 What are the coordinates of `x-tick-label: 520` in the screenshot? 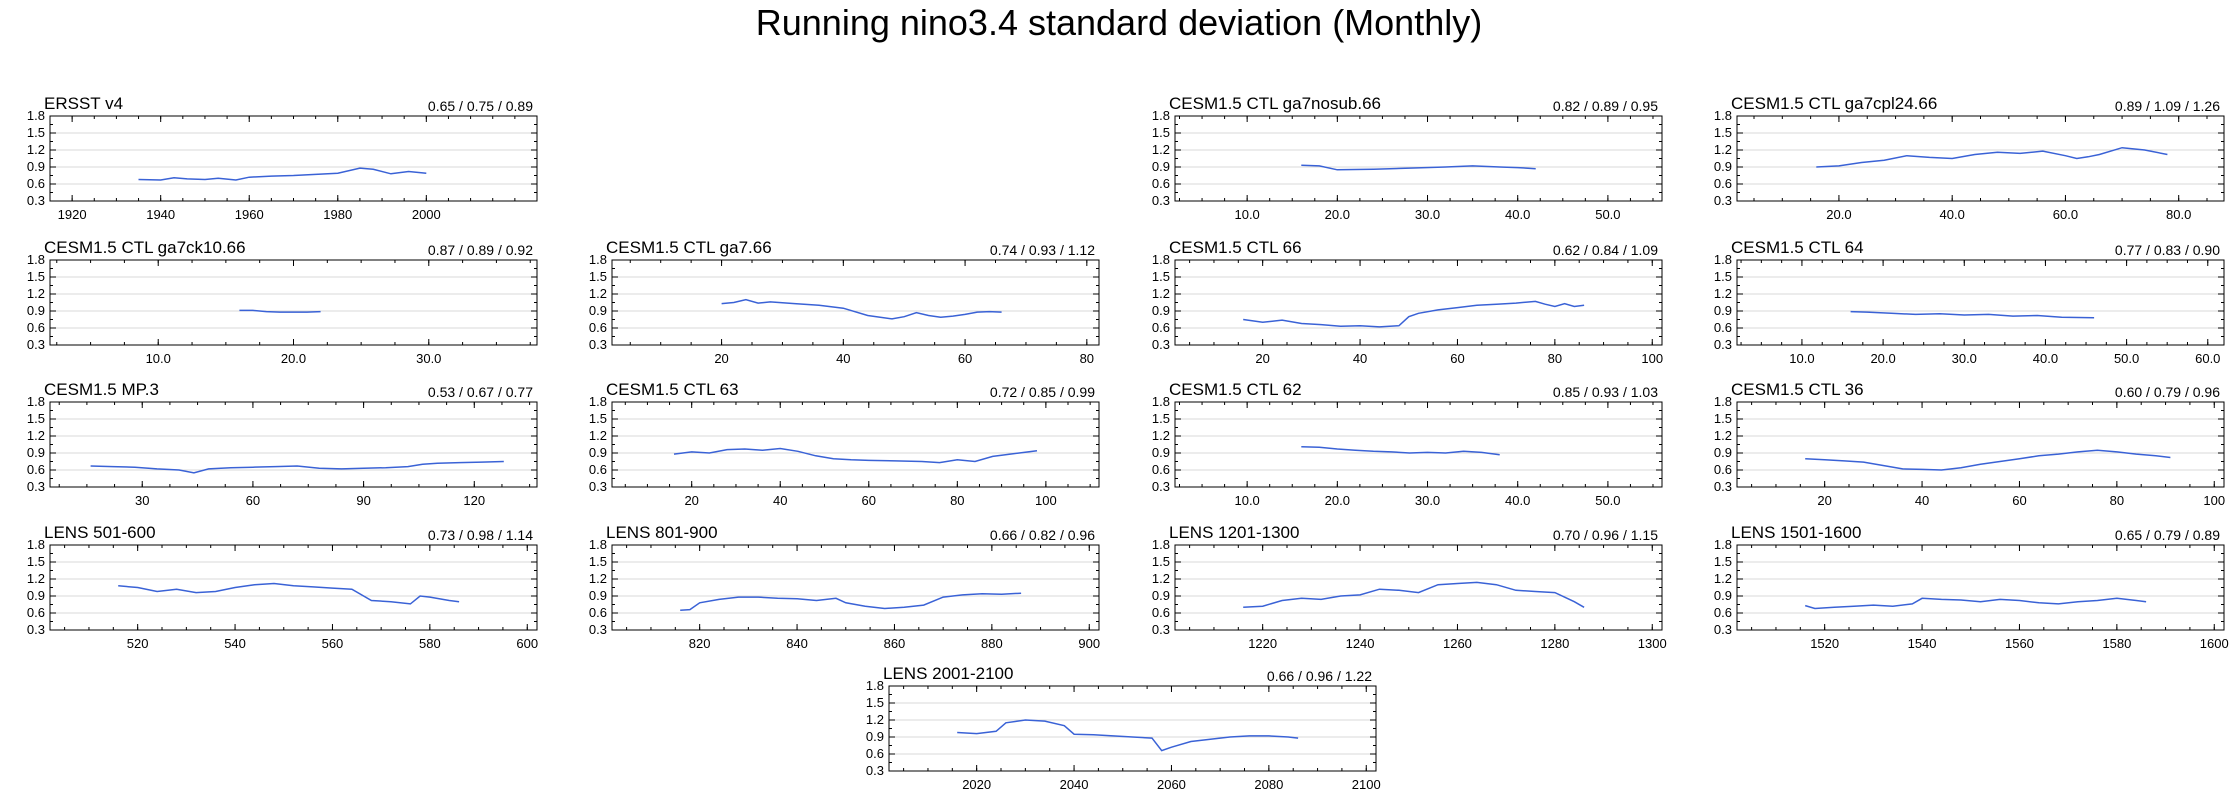 It's located at (138, 643).